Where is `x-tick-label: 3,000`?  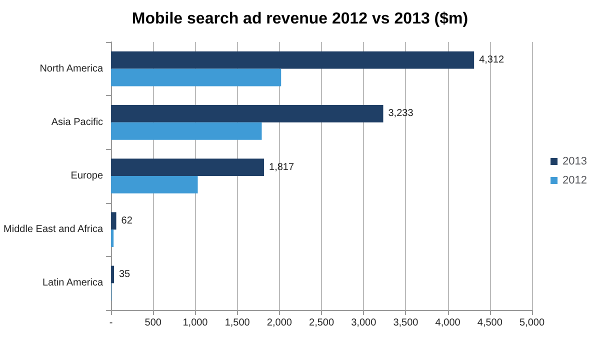
x-tick-label: 3,000 is located at coordinates (364, 323).